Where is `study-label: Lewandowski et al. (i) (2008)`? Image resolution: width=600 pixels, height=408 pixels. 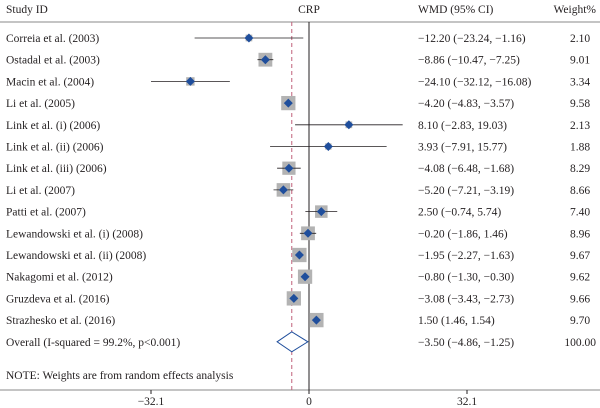 study-label: Lewandowski et al. (i) (2008) is located at coordinates (74, 234).